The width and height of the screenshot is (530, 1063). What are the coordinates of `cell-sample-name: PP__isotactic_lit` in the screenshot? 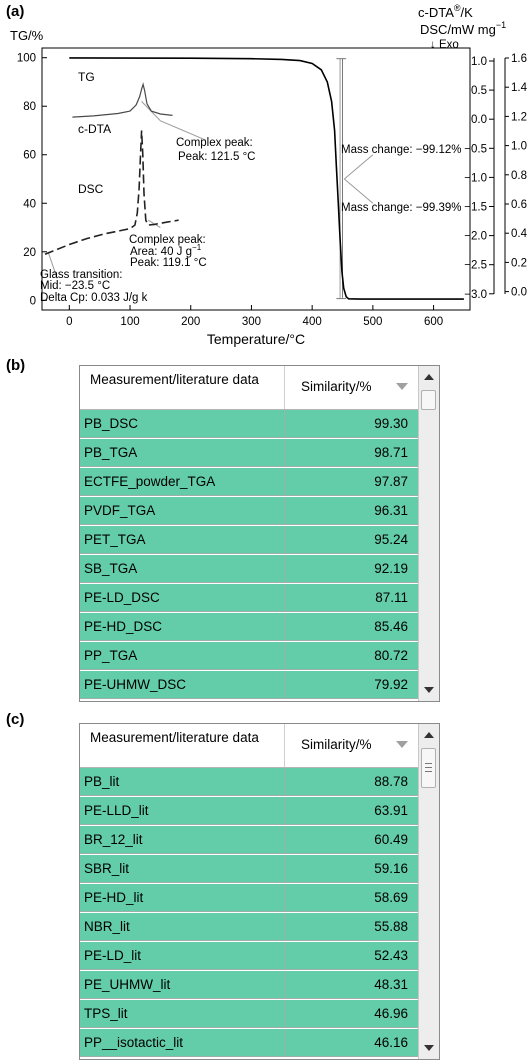 It's located at (182, 1043).